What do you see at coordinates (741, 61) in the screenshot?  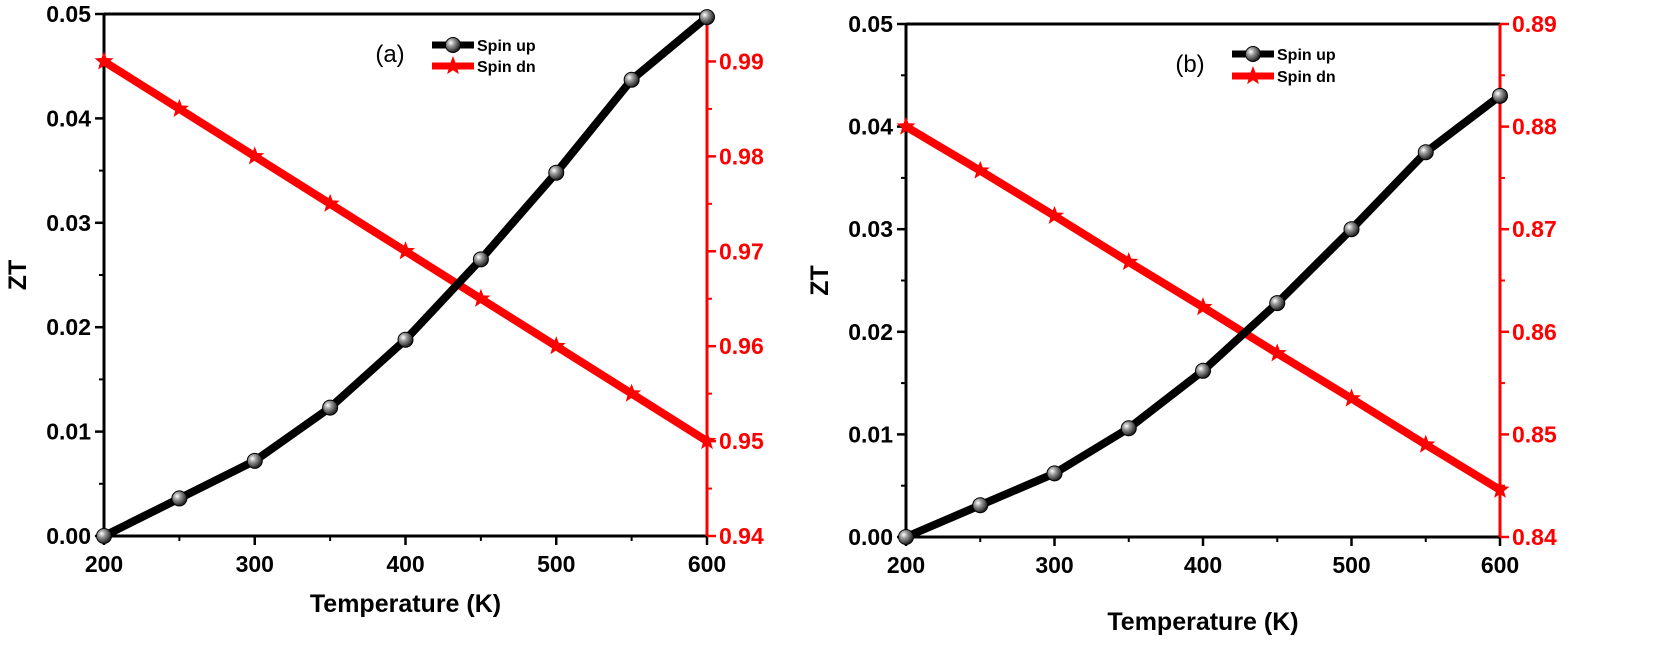 I see `y2-tick-label: 0.99` at bounding box center [741, 61].